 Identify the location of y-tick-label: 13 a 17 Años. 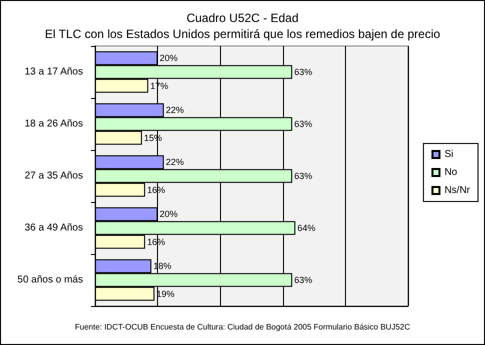
(53, 72).